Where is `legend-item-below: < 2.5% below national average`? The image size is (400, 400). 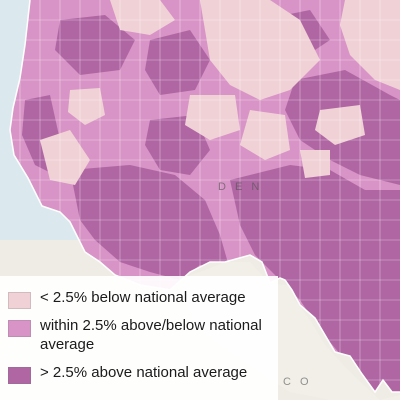 legend-item-below: < 2.5% below national average is located at coordinates (140, 298).